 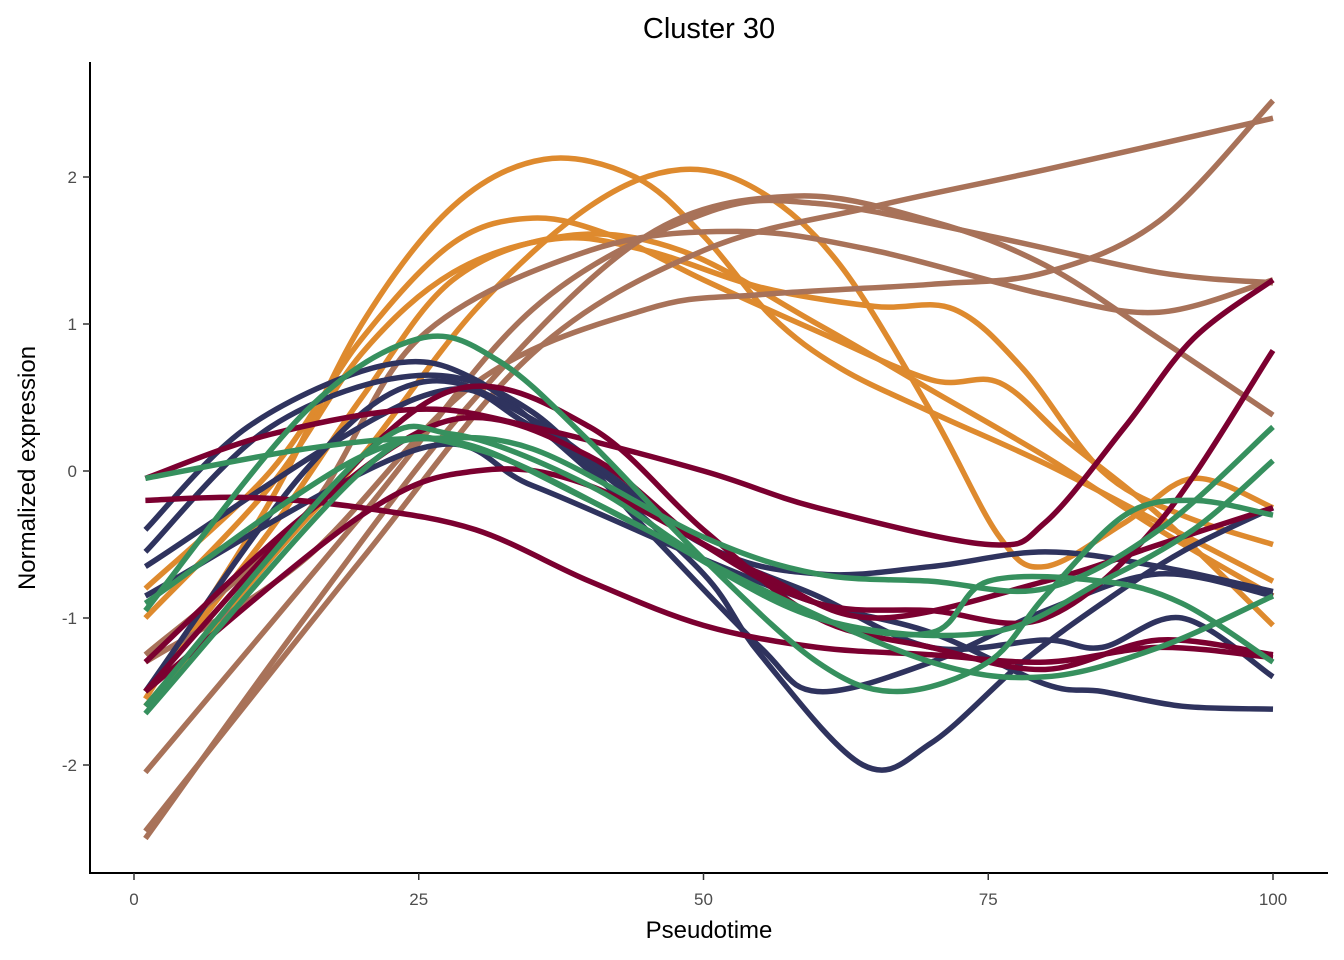 I want to click on y-tick-label: 2, so click(x=72, y=177).